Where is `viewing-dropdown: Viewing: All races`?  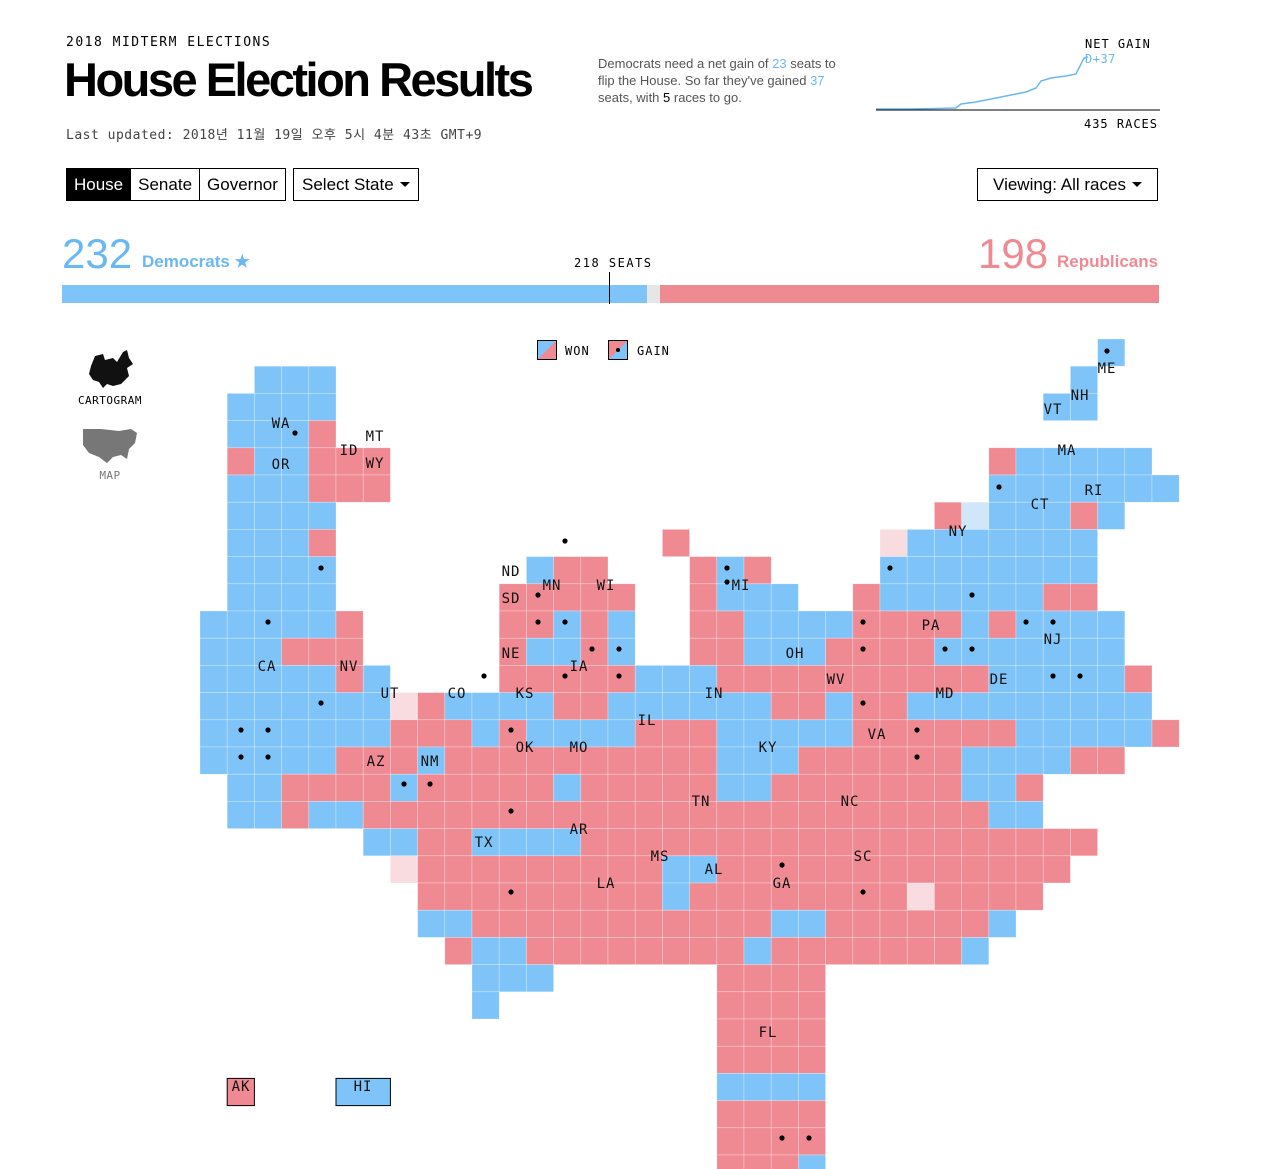 viewing-dropdown: Viewing: All races is located at coordinates (1067, 184).